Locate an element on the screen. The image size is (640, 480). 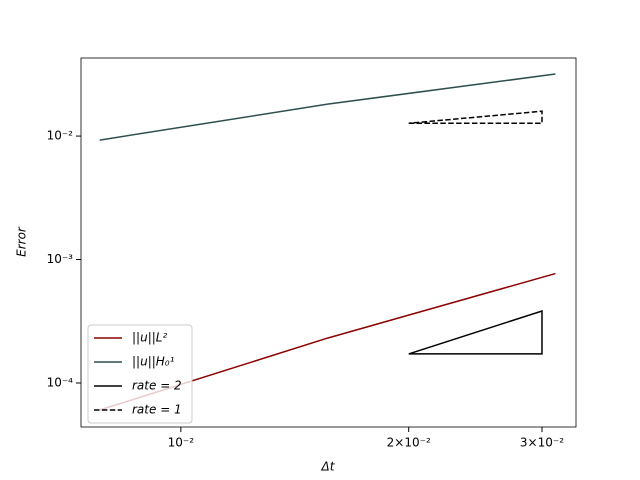
x-axis-label: Δt is located at coordinates (328, 467).